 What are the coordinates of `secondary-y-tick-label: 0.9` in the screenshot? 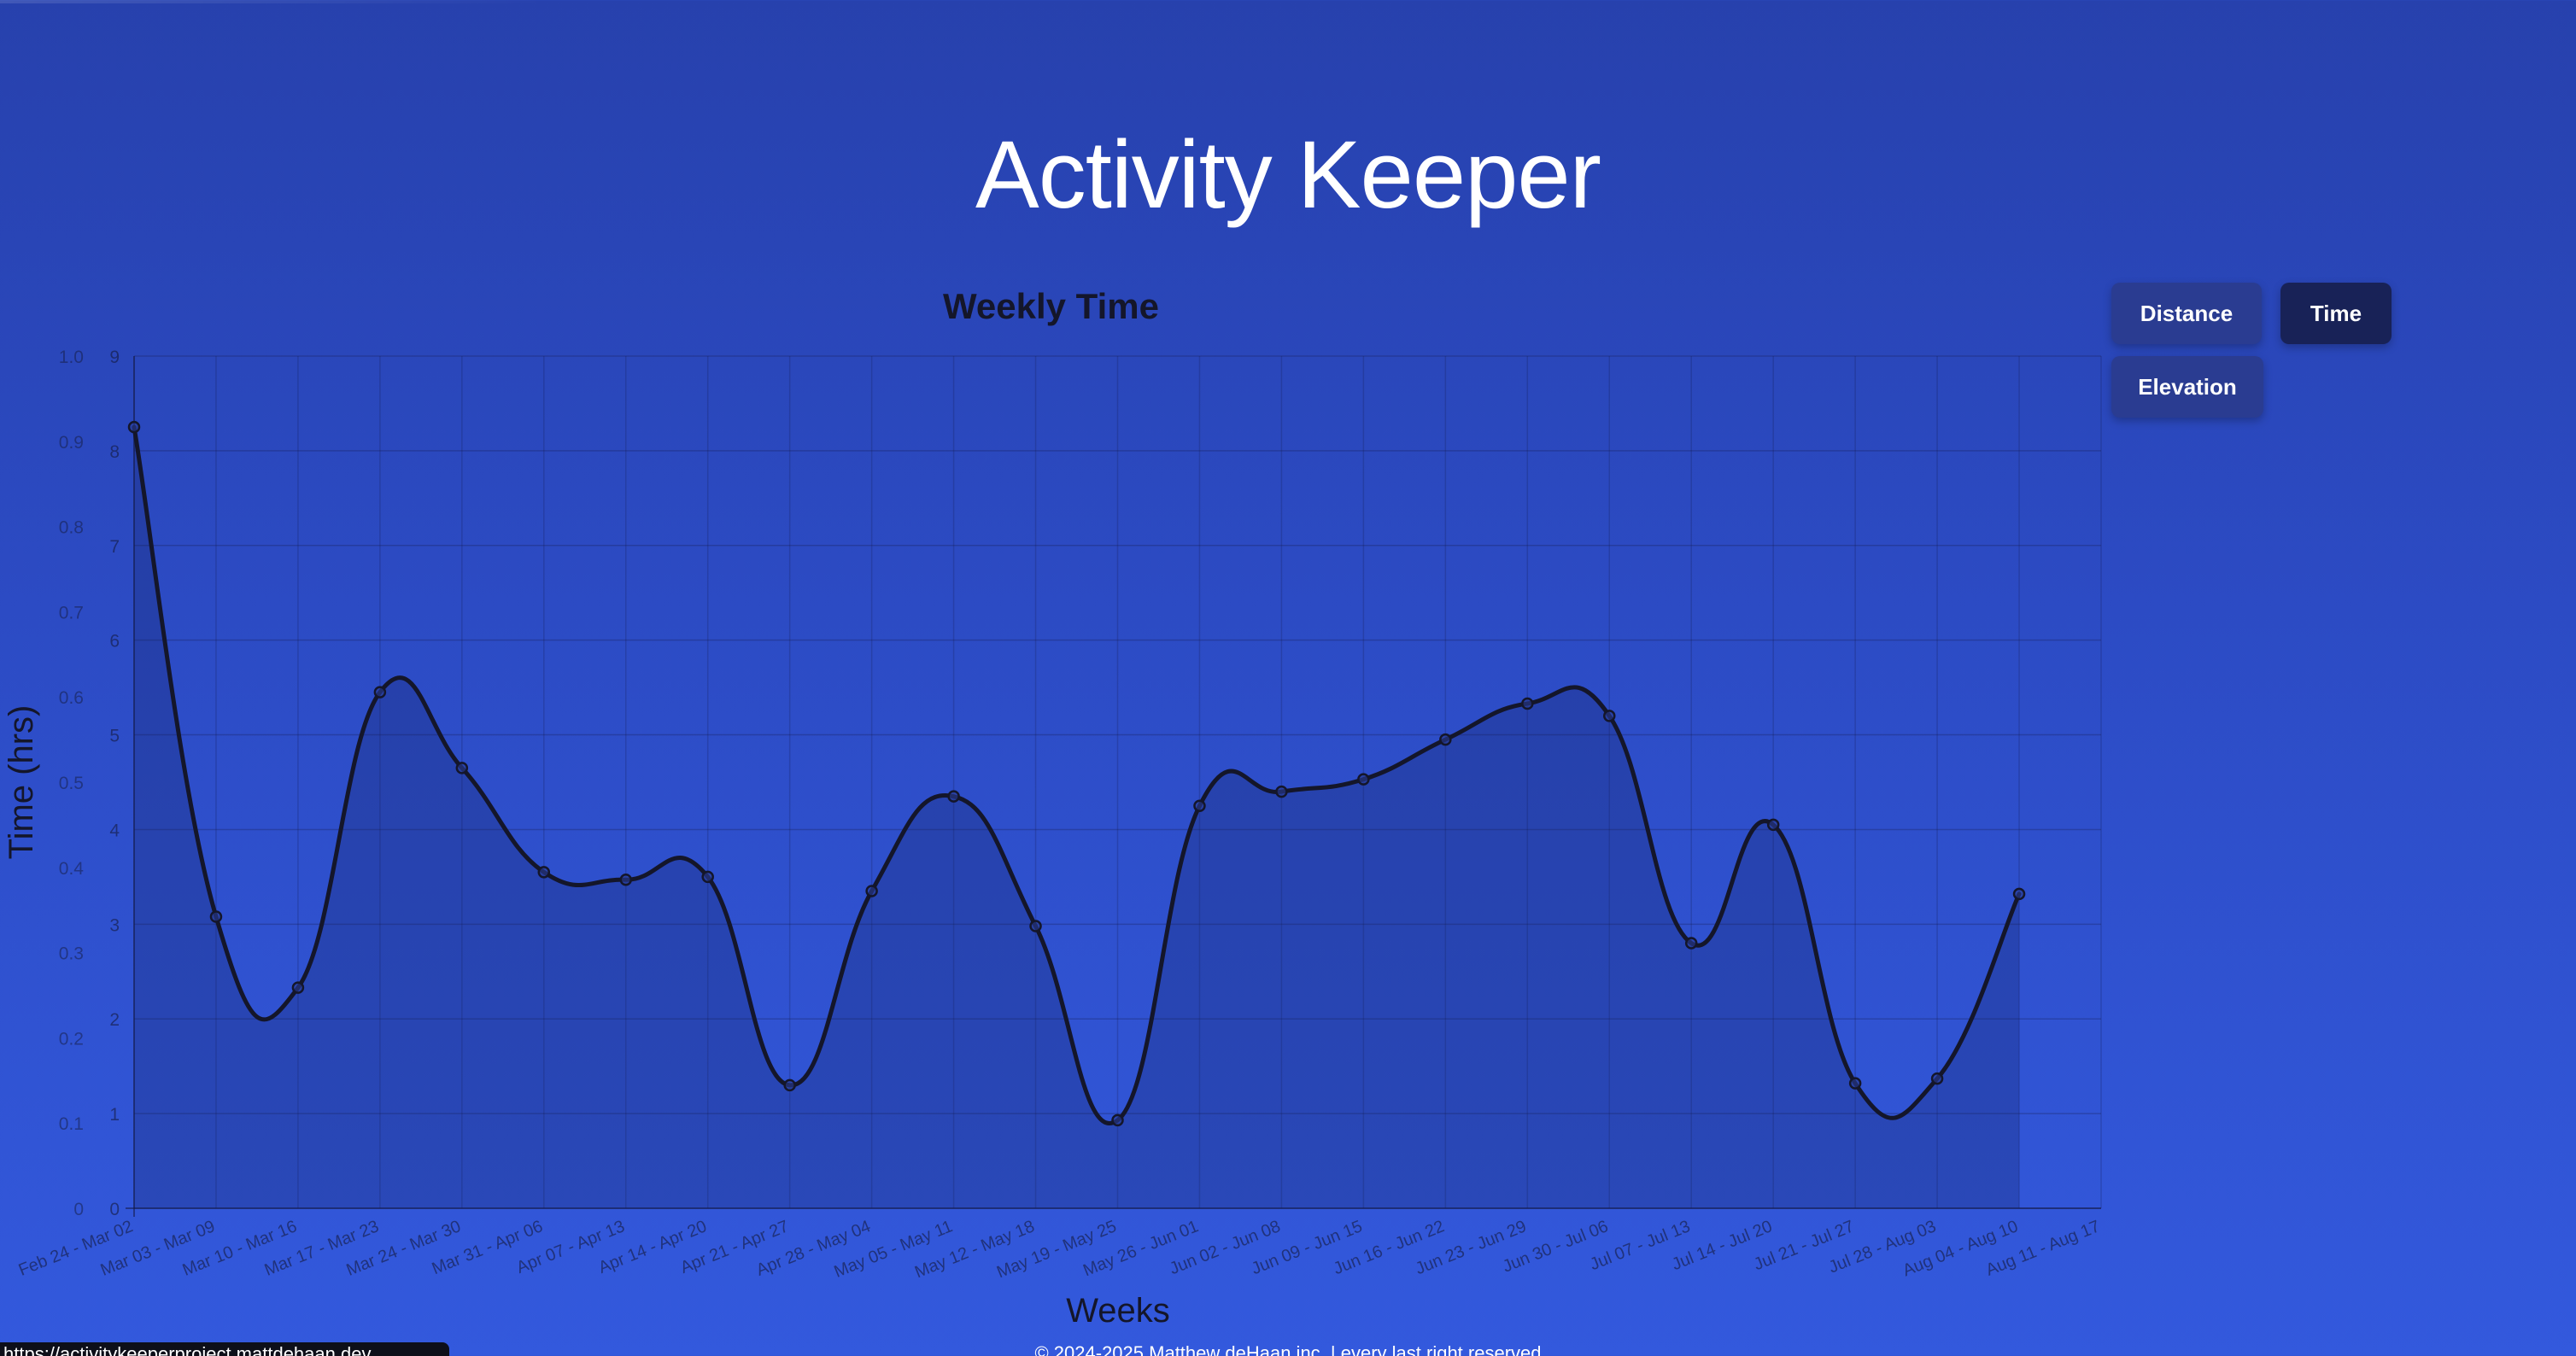 It's located at (71, 443).